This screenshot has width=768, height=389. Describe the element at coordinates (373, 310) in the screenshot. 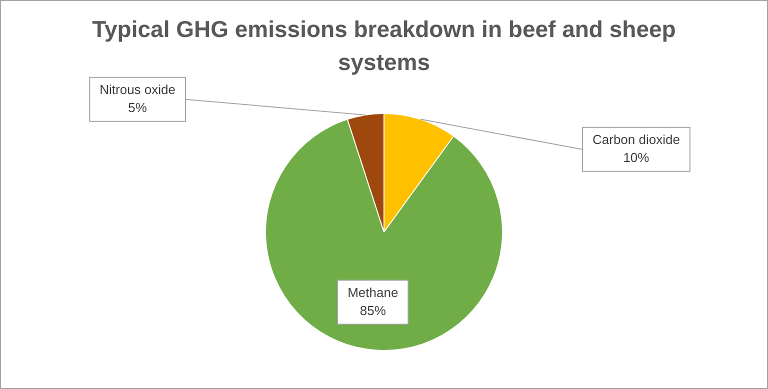

I see `data-label: 85%` at that location.